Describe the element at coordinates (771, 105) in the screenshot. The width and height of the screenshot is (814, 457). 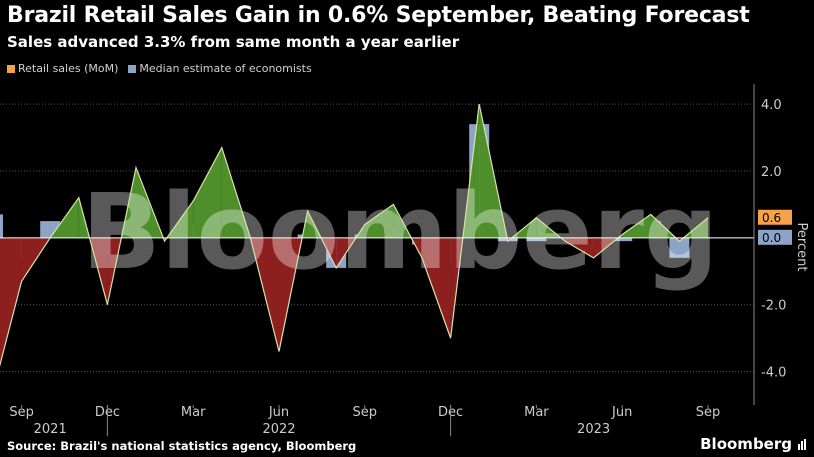
I see `y-tick-label: 4.0` at that location.